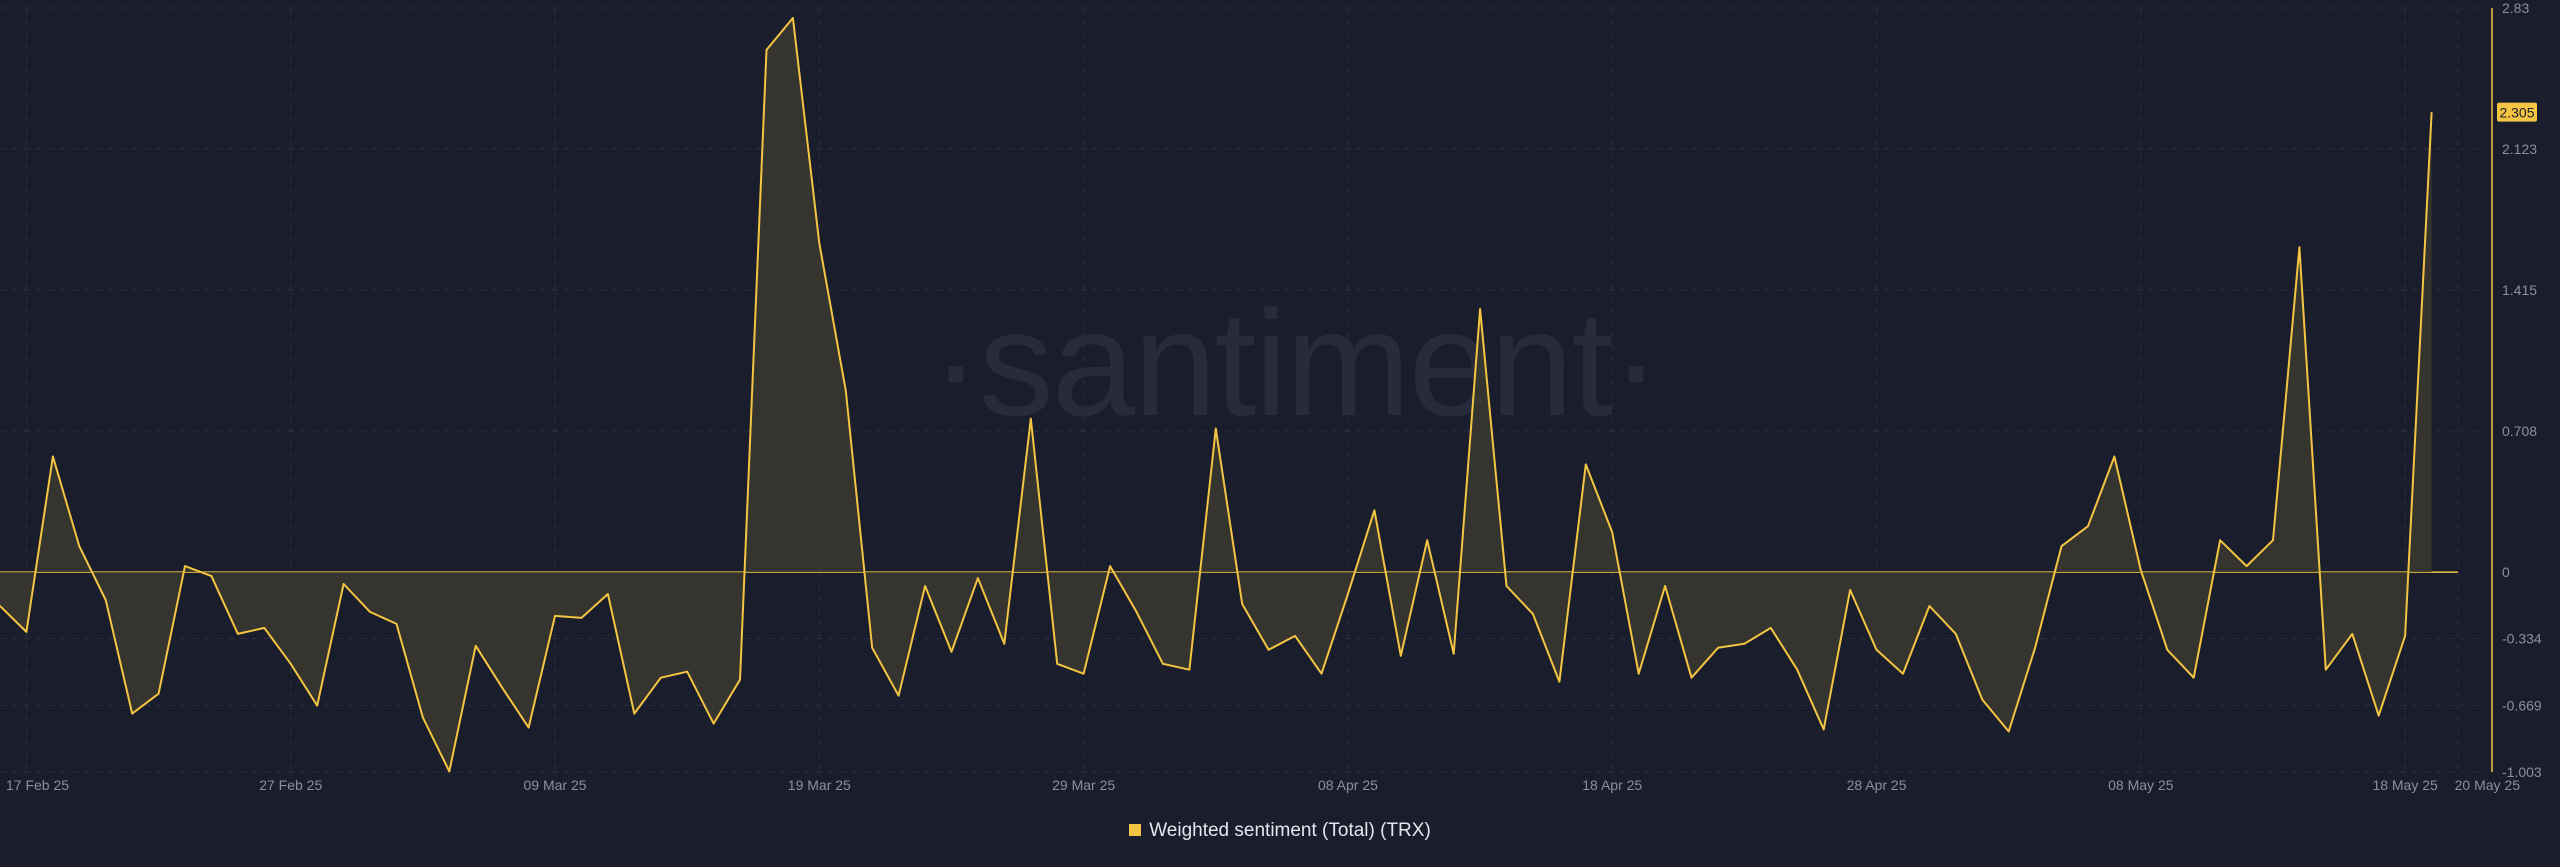 Image resolution: width=2560 pixels, height=867 pixels. I want to click on y-tick-label: -0.669, so click(2522, 705).